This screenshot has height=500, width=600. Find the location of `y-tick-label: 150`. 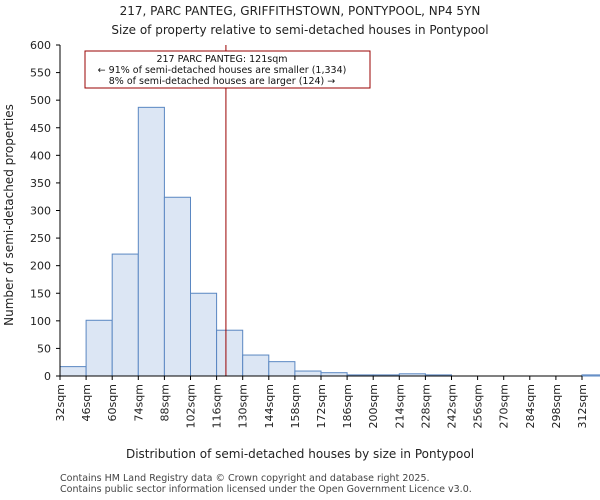

y-tick-label: 150 is located at coordinates (40, 293).